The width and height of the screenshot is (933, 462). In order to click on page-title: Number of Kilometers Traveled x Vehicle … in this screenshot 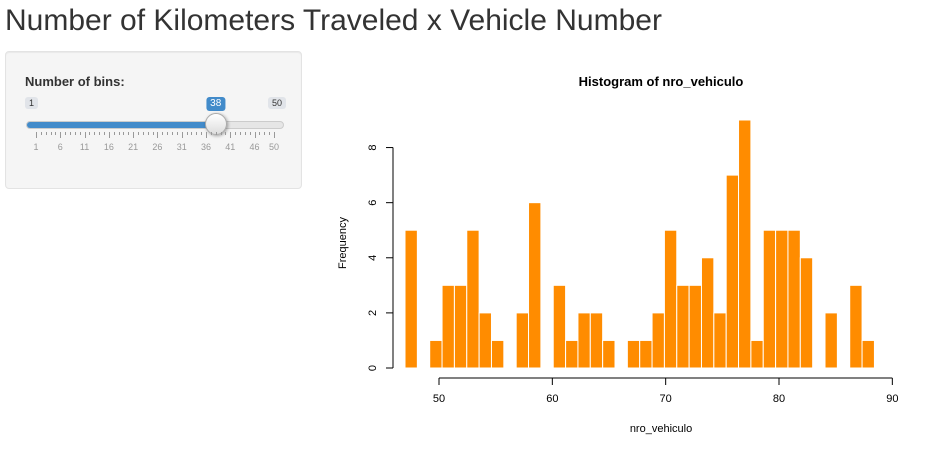, I will do `click(333, 20)`.